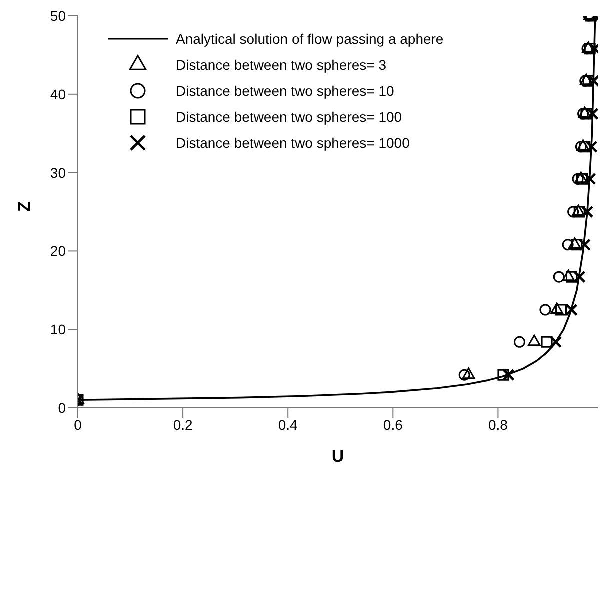 The image size is (610, 612). Describe the element at coordinates (78, 424) in the screenshot. I see `x-tick-label: 0` at that location.